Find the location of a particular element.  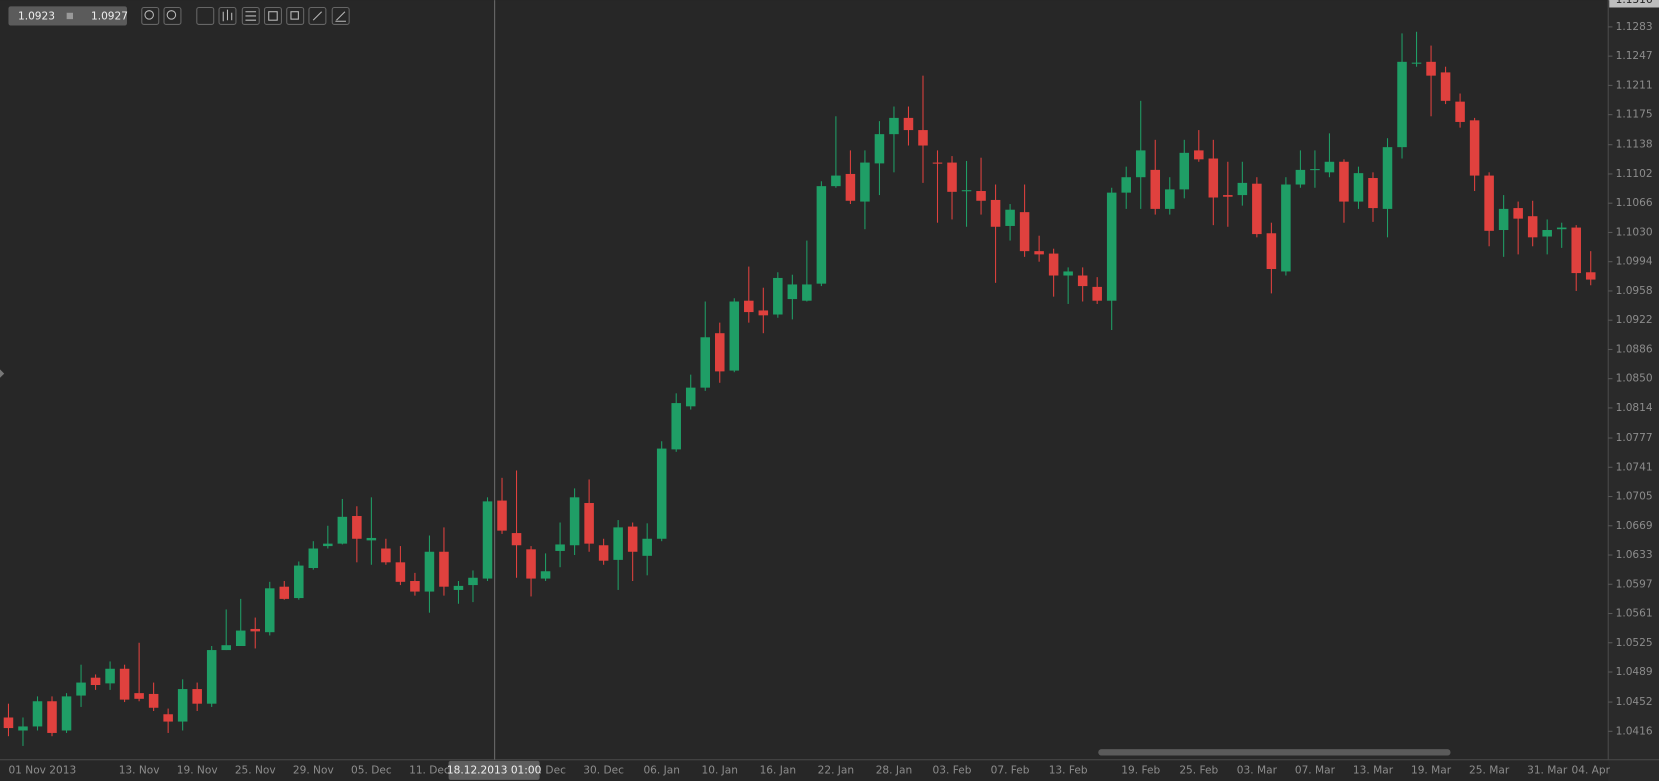

template-icon is located at coordinates (294, 15).